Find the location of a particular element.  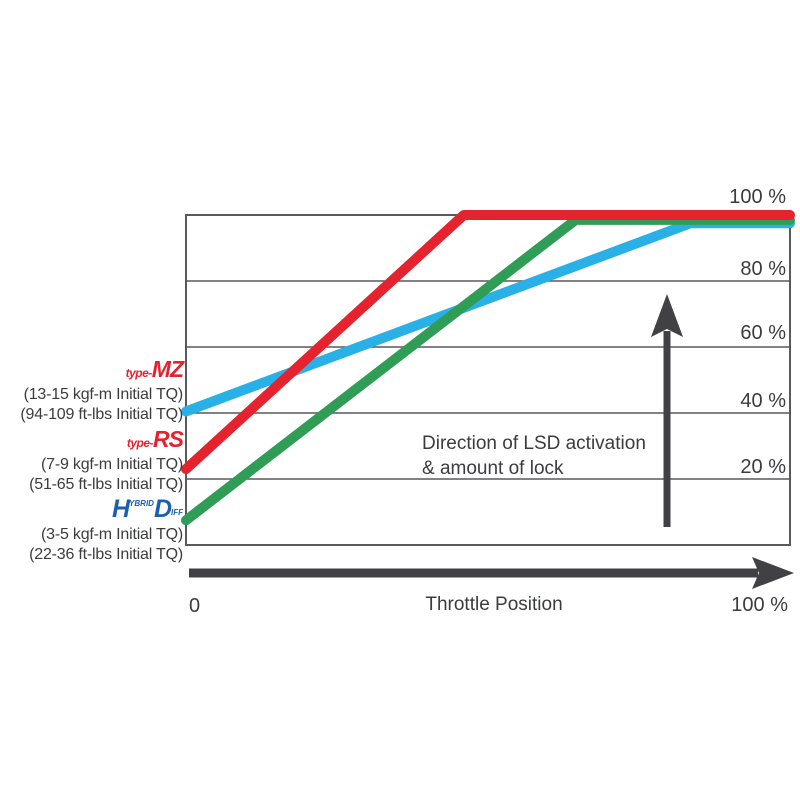

hd-logo-ybrid: YBRID is located at coordinates (141, 503).